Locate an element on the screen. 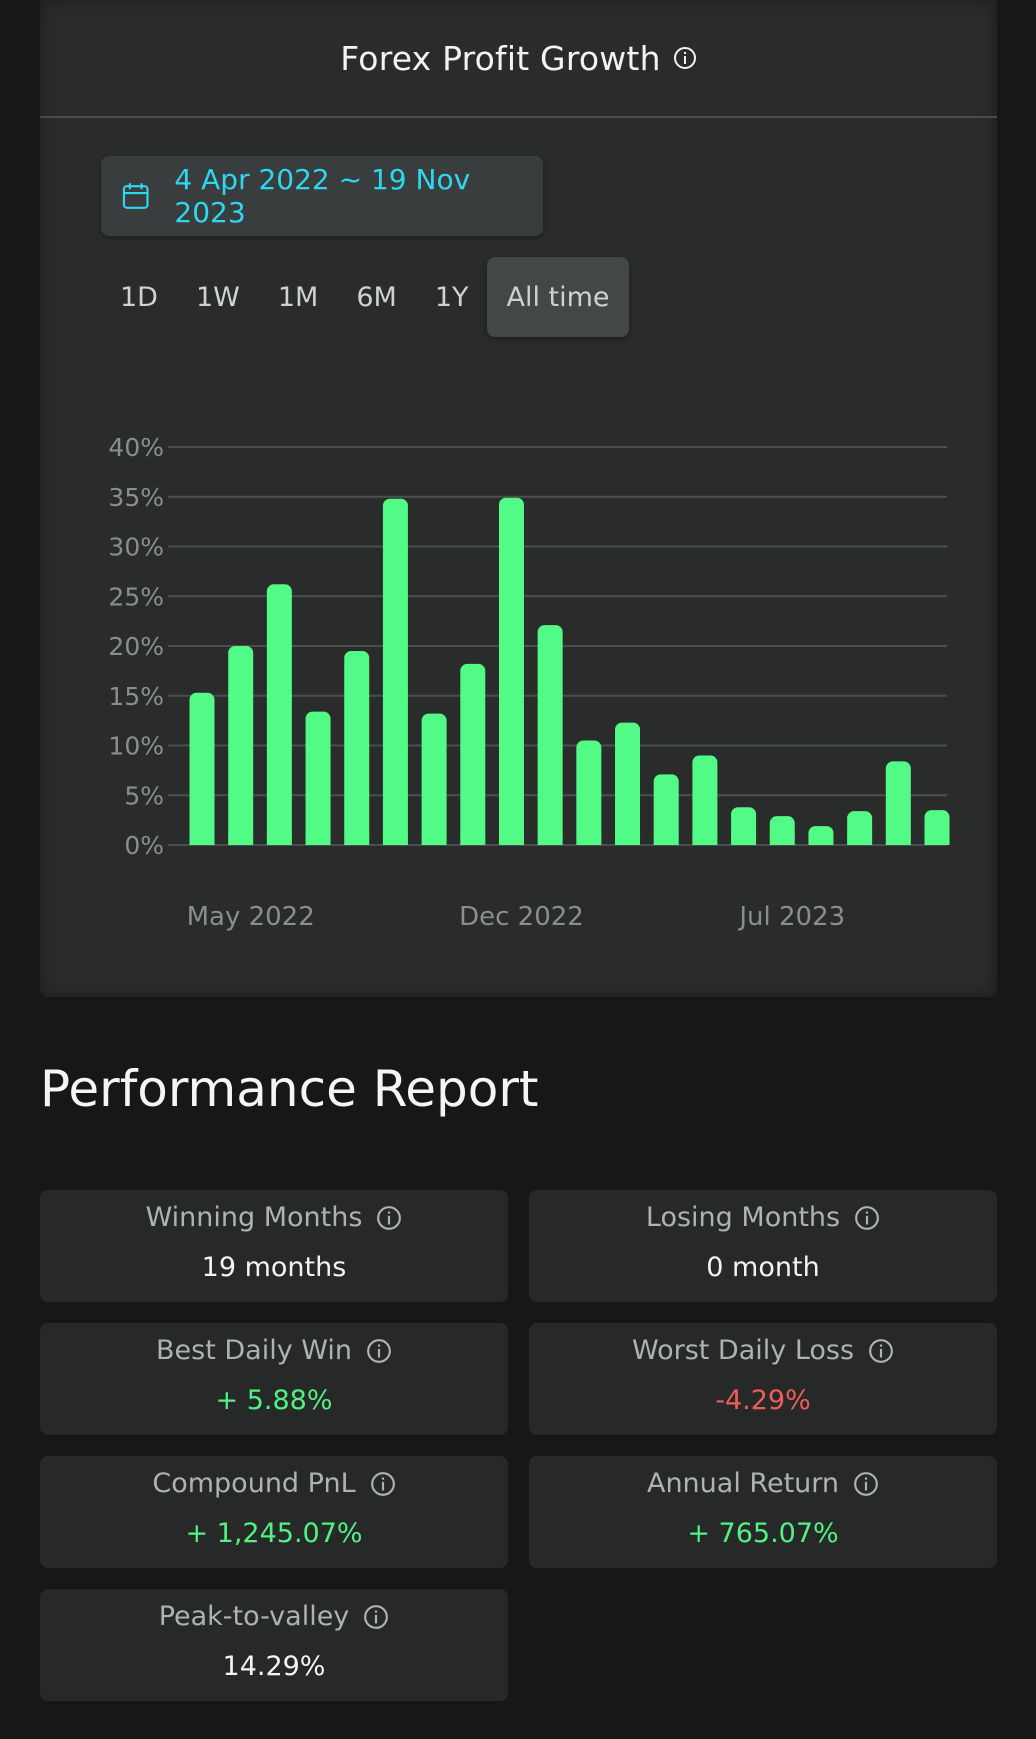 The height and width of the screenshot is (1739, 1036). stat-label: Compound PnL is located at coordinates (254, 1483).